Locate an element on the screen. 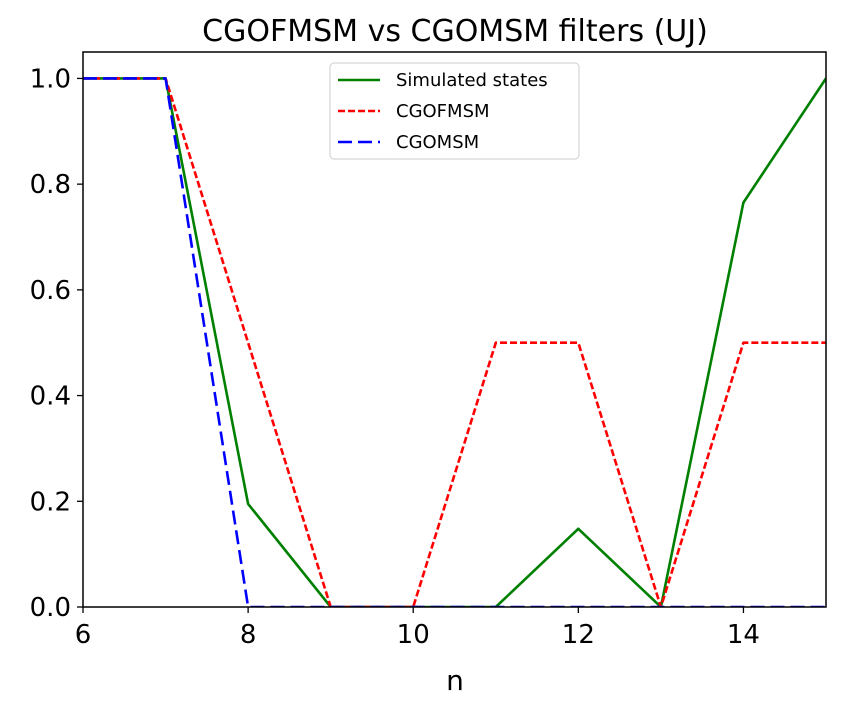 The height and width of the screenshot is (711, 841). legend-label: CGOFMSM is located at coordinates (443, 111).